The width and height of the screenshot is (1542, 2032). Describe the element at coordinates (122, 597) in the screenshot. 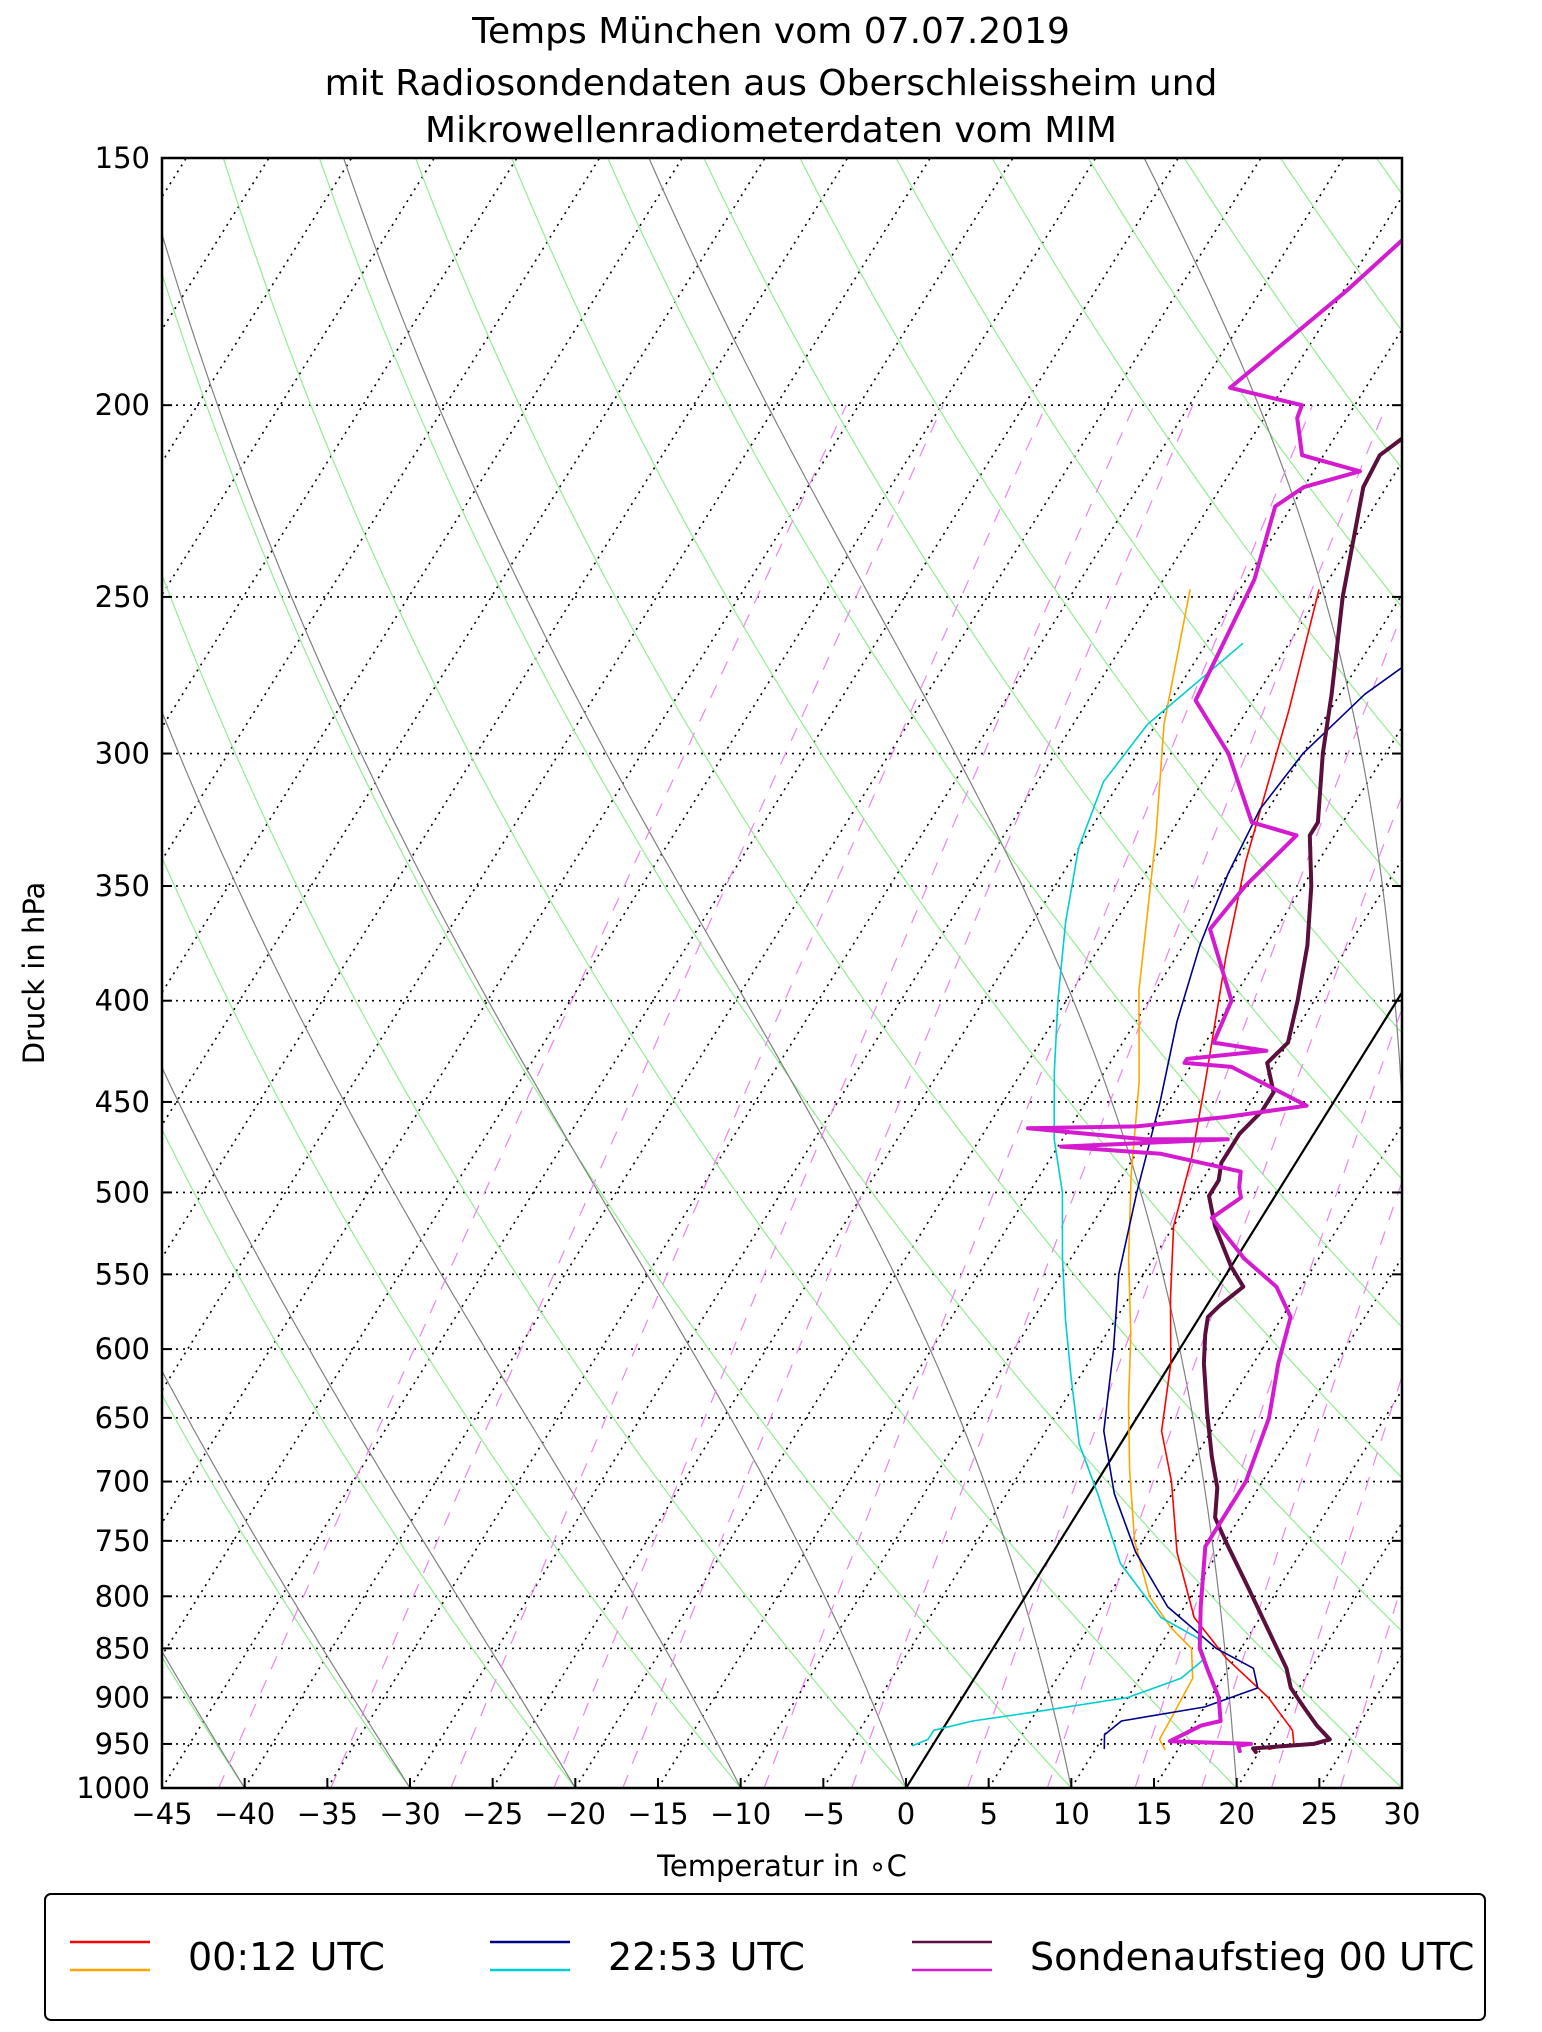

I see `y-tick-label: 250` at that location.